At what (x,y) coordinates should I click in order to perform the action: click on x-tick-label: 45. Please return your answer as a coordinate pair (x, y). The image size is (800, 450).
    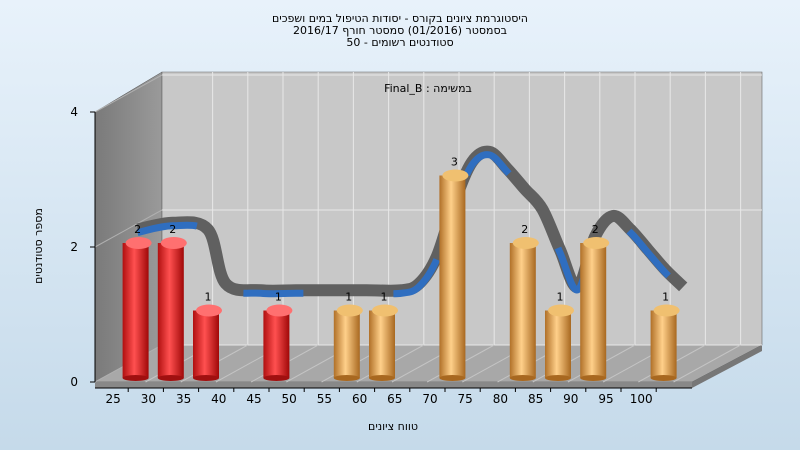
    Looking at the image, I should click on (253, 399).